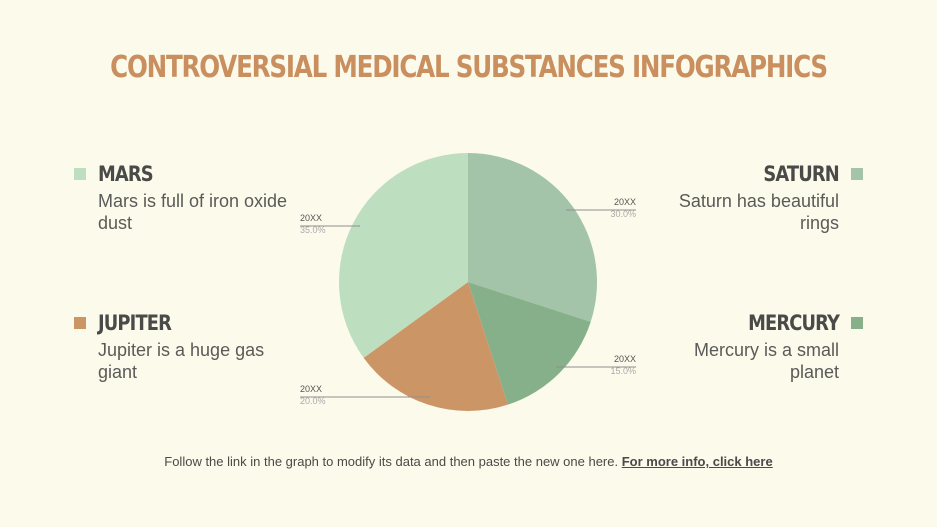 This screenshot has height=527, width=937. Describe the element at coordinates (313, 230) in the screenshot. I see `slice-value-label: 35.0%` at that location.